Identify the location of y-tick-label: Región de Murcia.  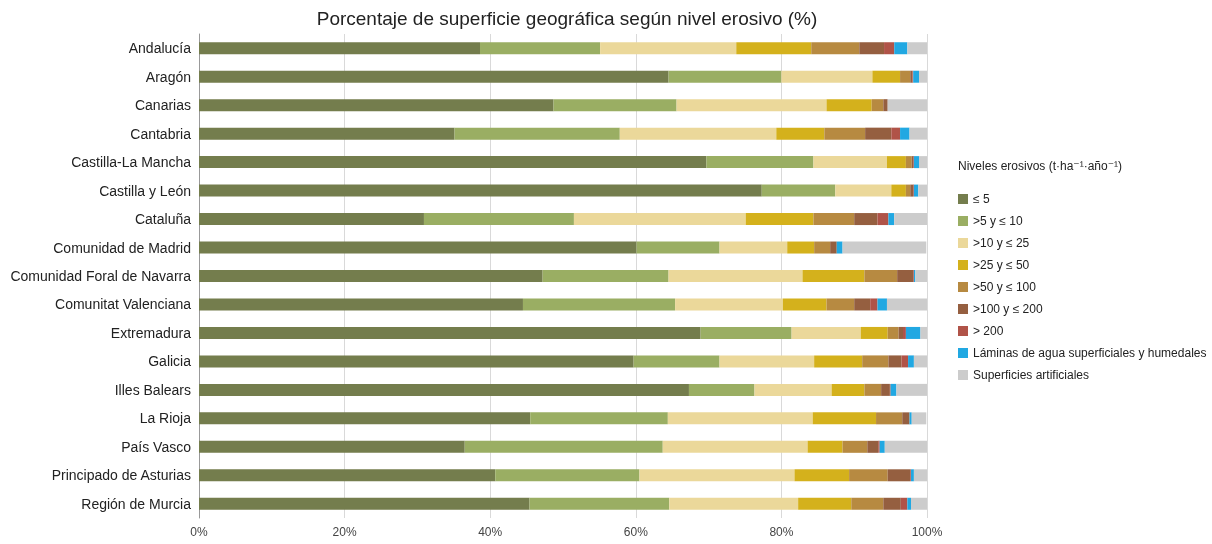
(136, 503).